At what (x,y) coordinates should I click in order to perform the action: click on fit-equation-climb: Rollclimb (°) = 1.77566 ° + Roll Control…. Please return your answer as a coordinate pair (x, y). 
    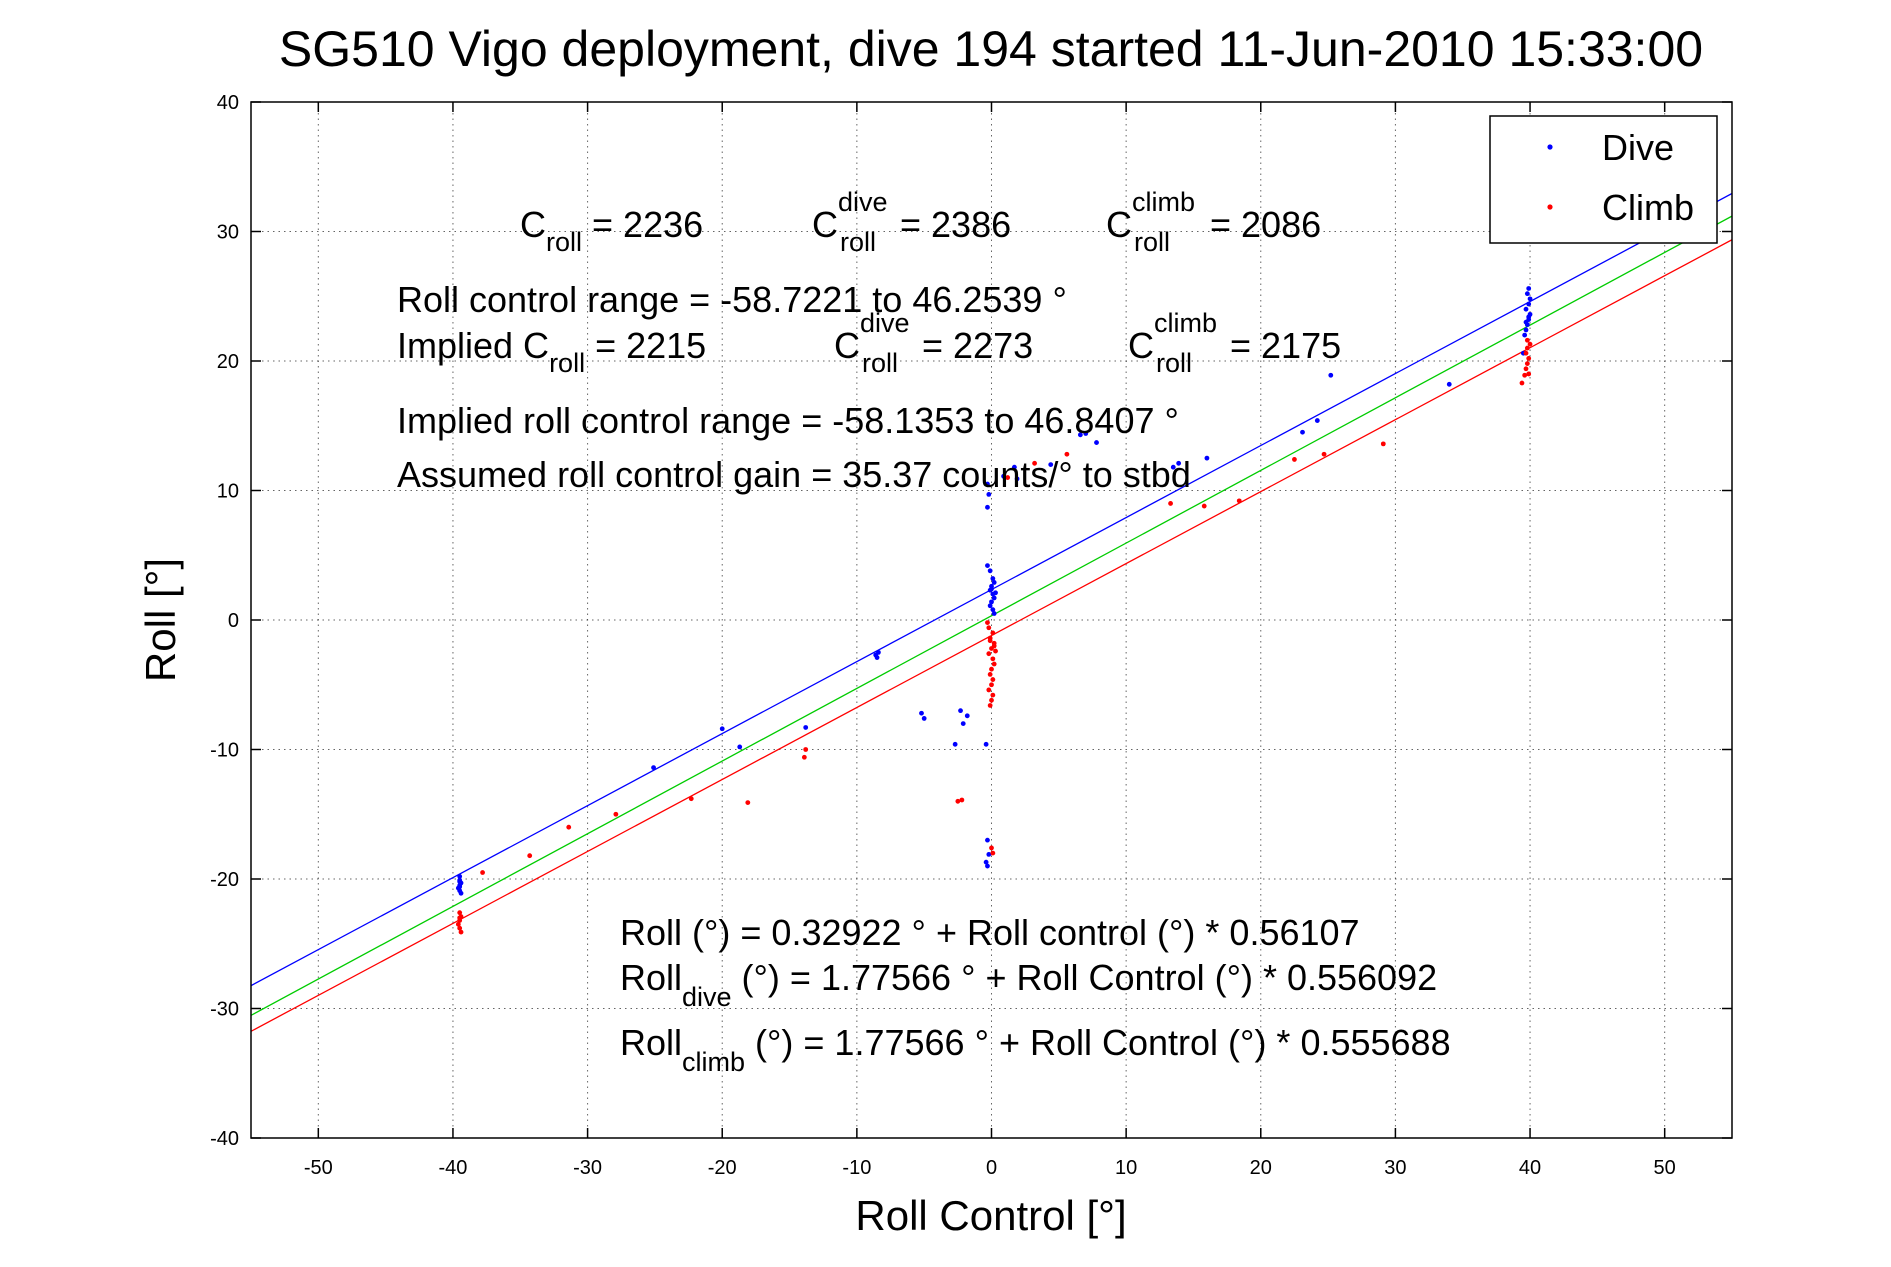
    Looking at the image, I should click on (1035, 1049).